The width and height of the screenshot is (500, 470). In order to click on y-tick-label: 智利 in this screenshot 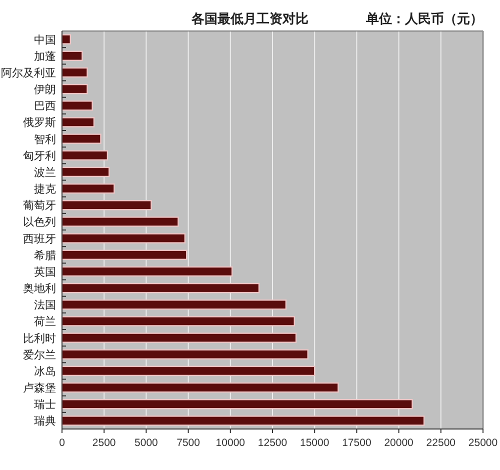, I will do `click(45, 139)`.